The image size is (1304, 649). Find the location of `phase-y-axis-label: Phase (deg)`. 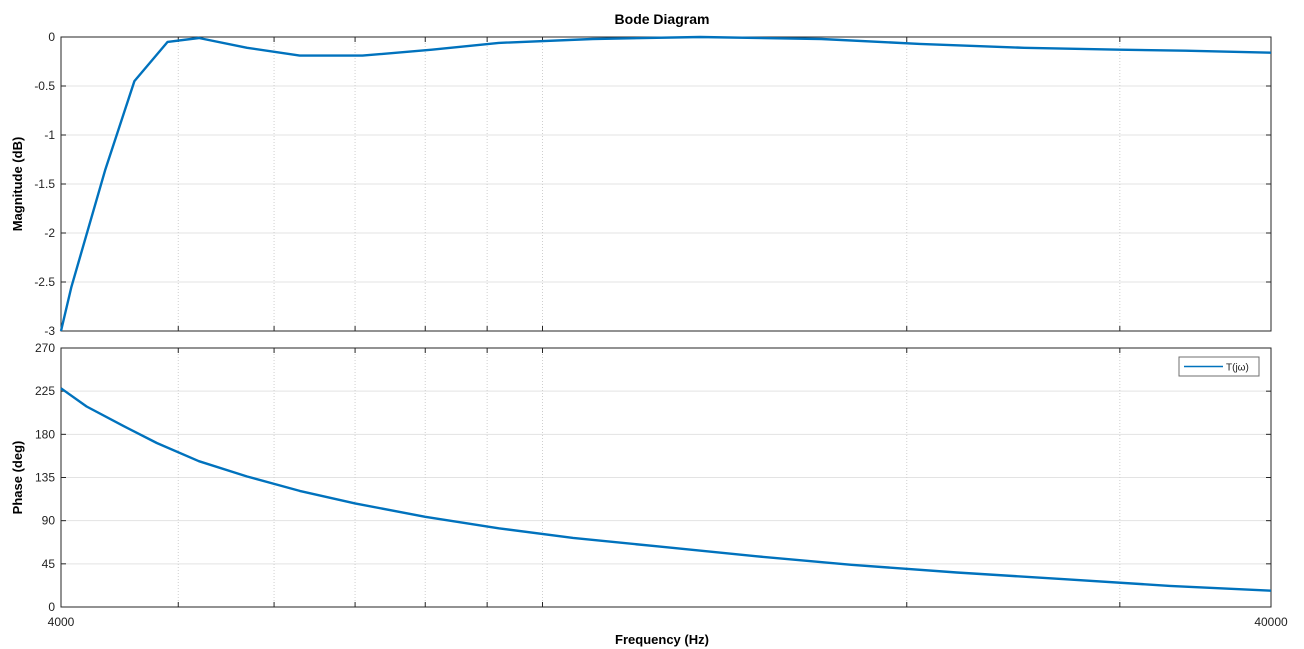

phase-y-axis-label: Phase (deg) is located at coordinates (17, 478).